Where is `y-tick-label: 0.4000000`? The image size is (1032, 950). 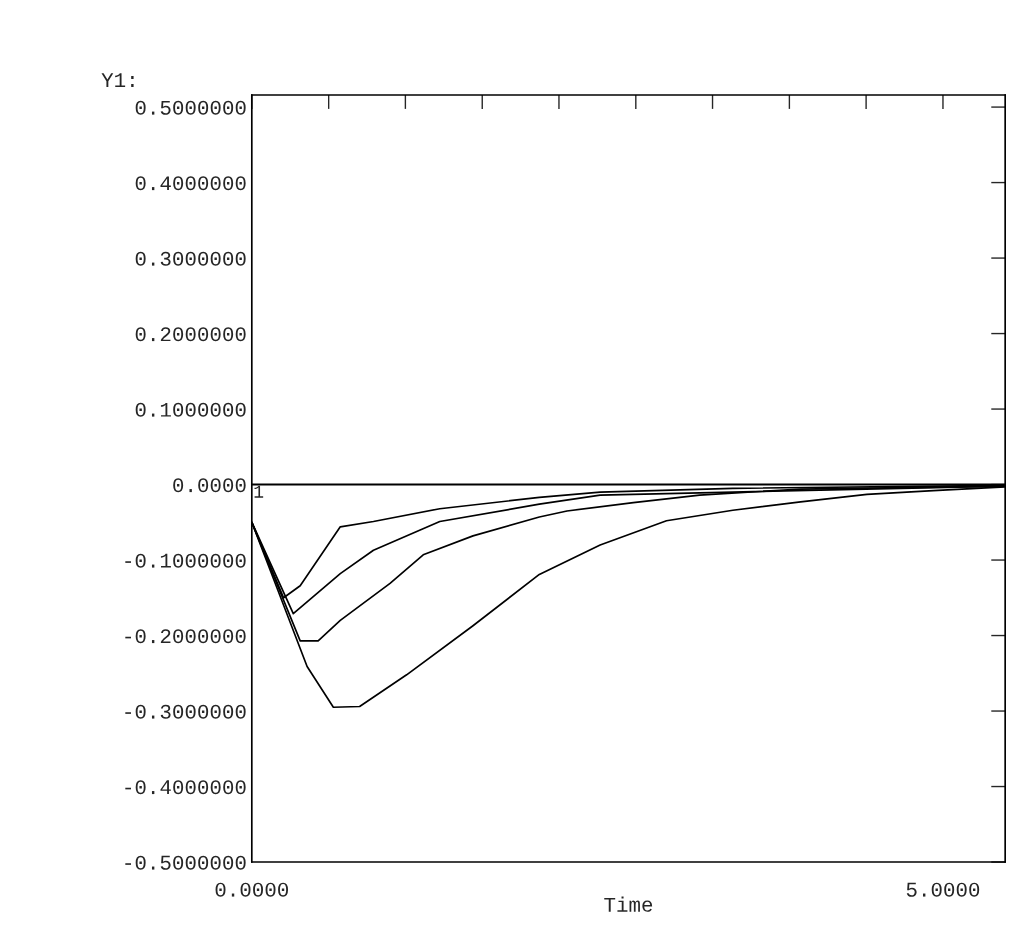 y-tick-label: 0.4000000 is located at coordinates (190, 183).